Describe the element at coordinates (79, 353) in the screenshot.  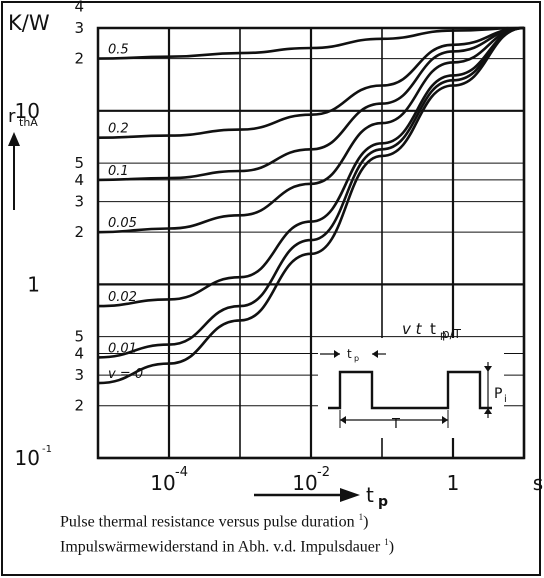
I see `y-tick-label-3: 4` at that location.